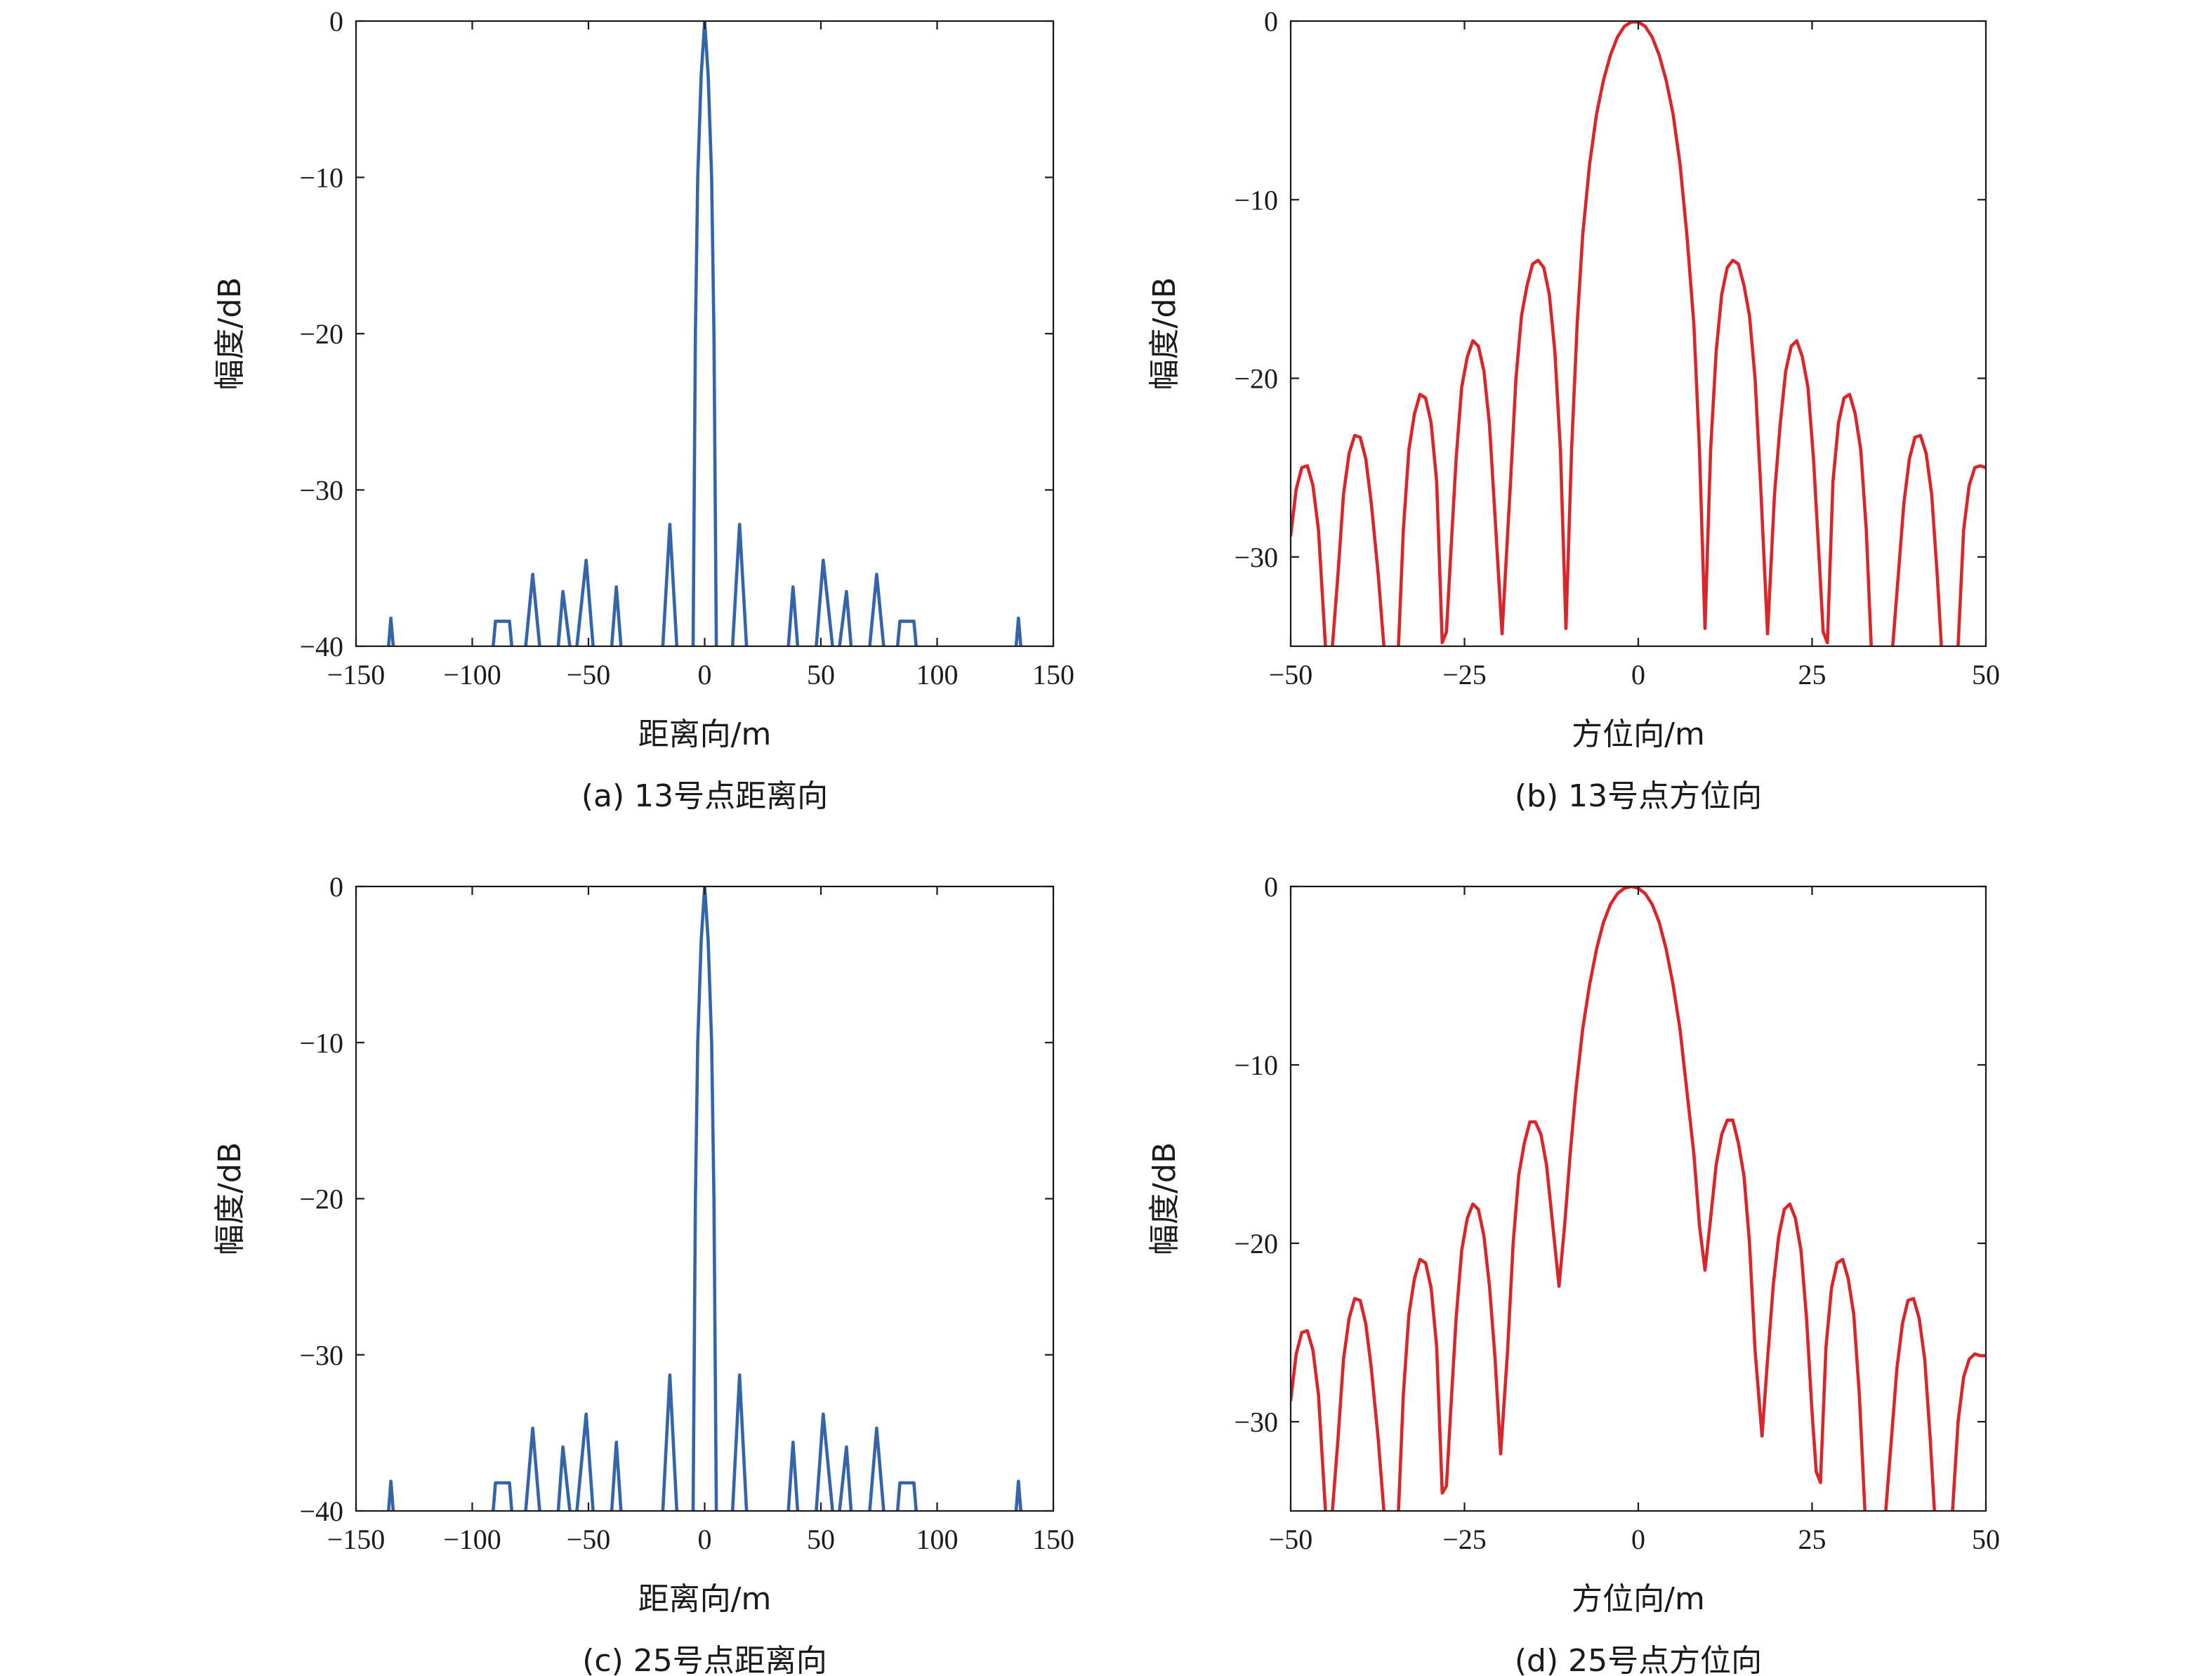 This screenshot has width=2212, height=1676. I want to click on x-tick-label: −25, so click(1464, 1539).